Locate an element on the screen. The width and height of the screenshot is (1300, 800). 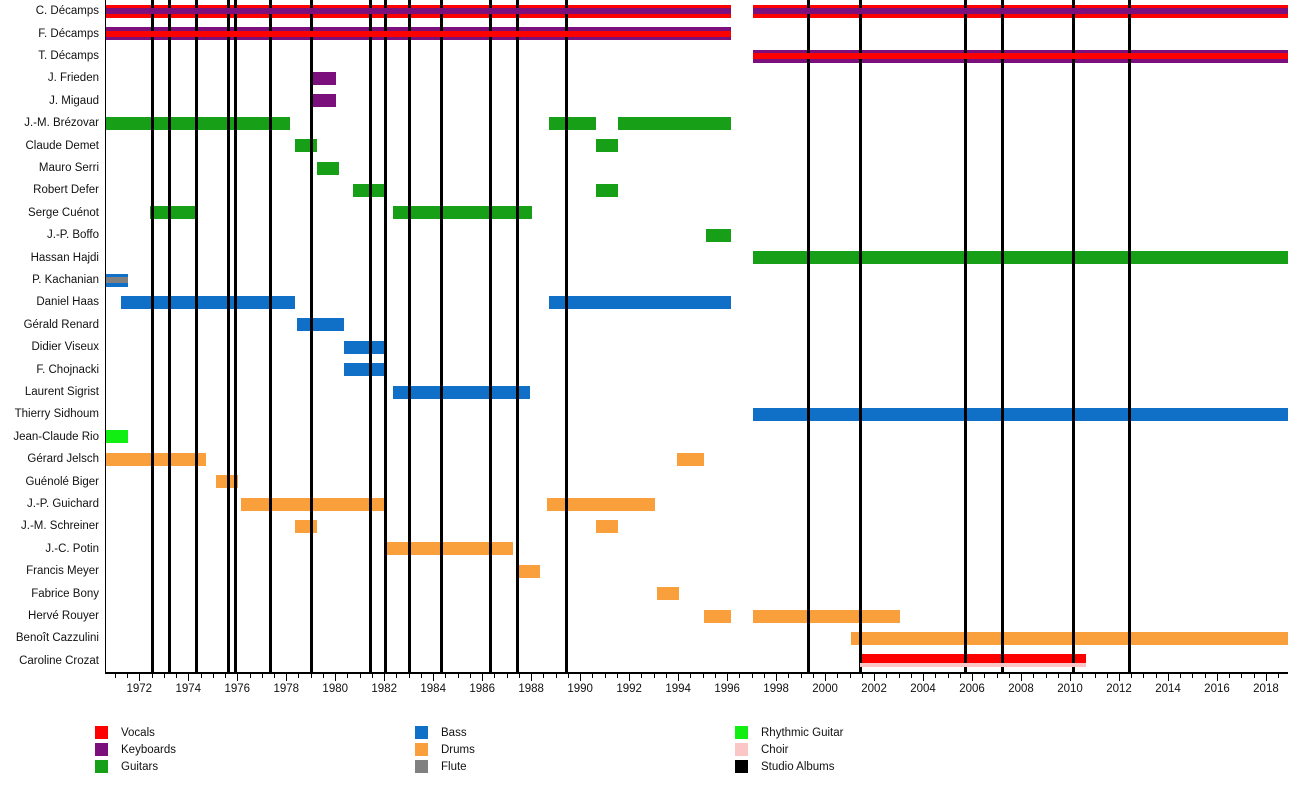
x-axis-tick-label: 1986 is located at coordinates (482, 689).